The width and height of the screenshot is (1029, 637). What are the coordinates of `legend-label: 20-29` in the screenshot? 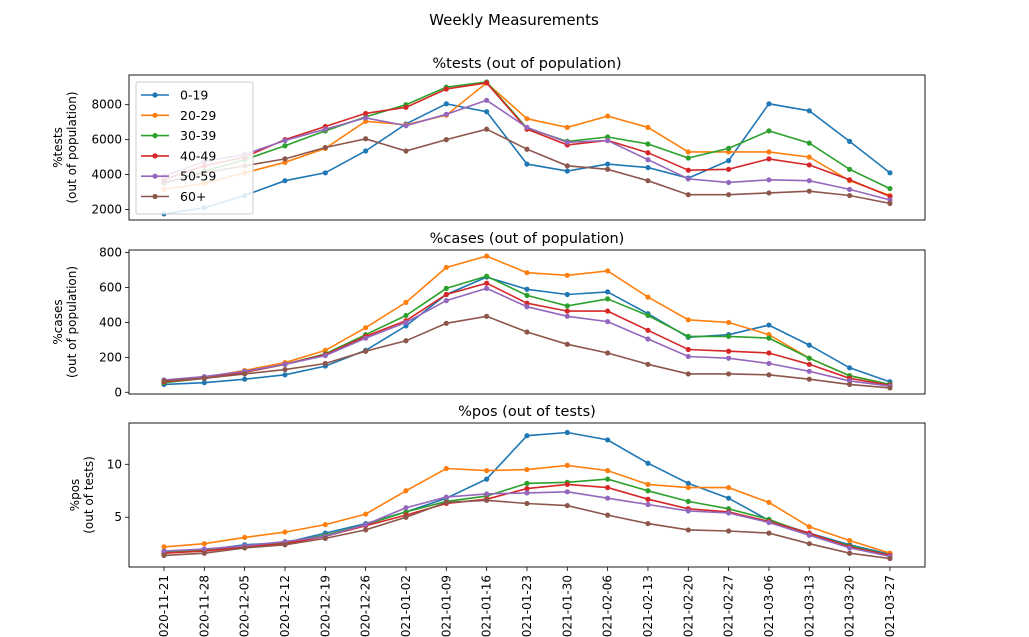 It's located at (198, 115).